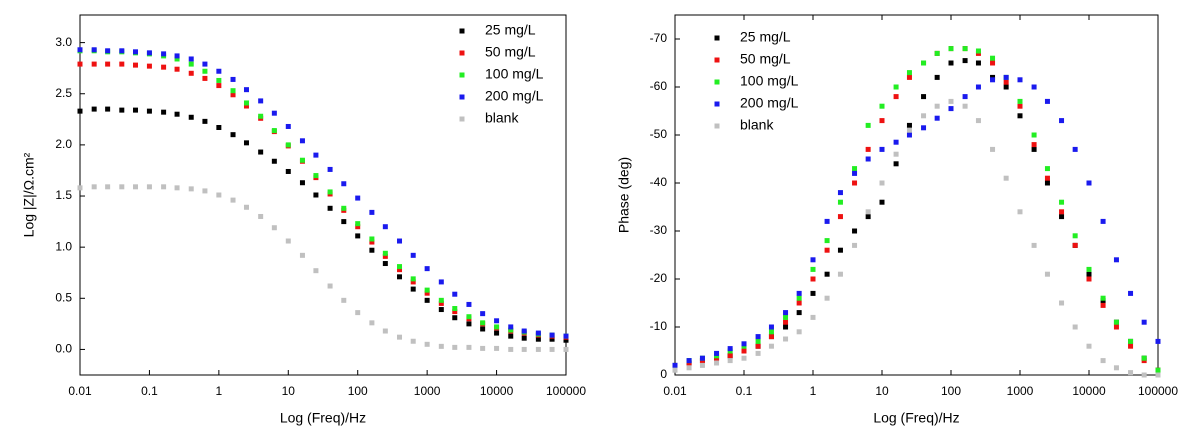  What do you see at coordinates (63, 349) in the screenshot?
I see `y-tick-label: 0.0` at bounding box center [63, 349].